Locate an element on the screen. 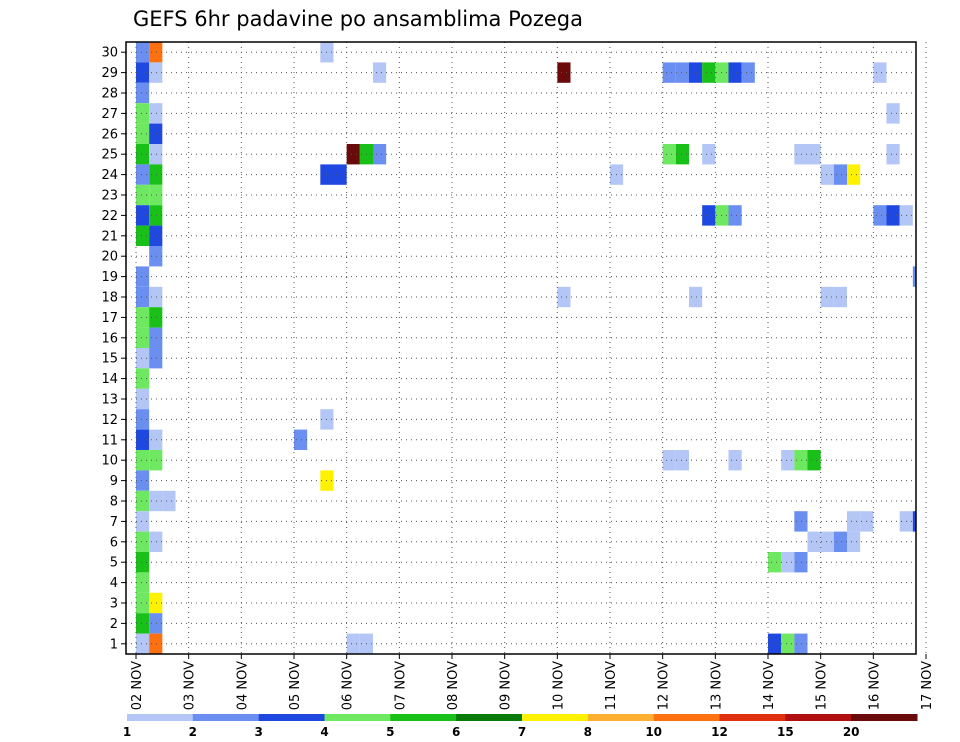 This screenshot has height=742, width=960. x-tick-label: 13 NOV is located at coordinates (716, 685).